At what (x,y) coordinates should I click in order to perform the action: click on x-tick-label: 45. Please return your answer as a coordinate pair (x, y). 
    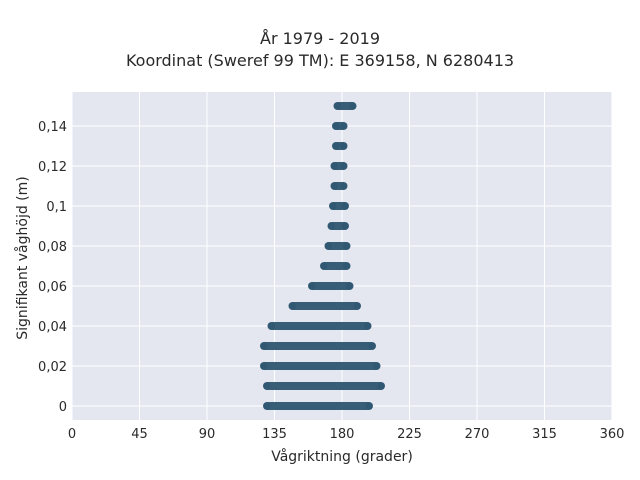
    Looking at the image, I should click on (139, 434).